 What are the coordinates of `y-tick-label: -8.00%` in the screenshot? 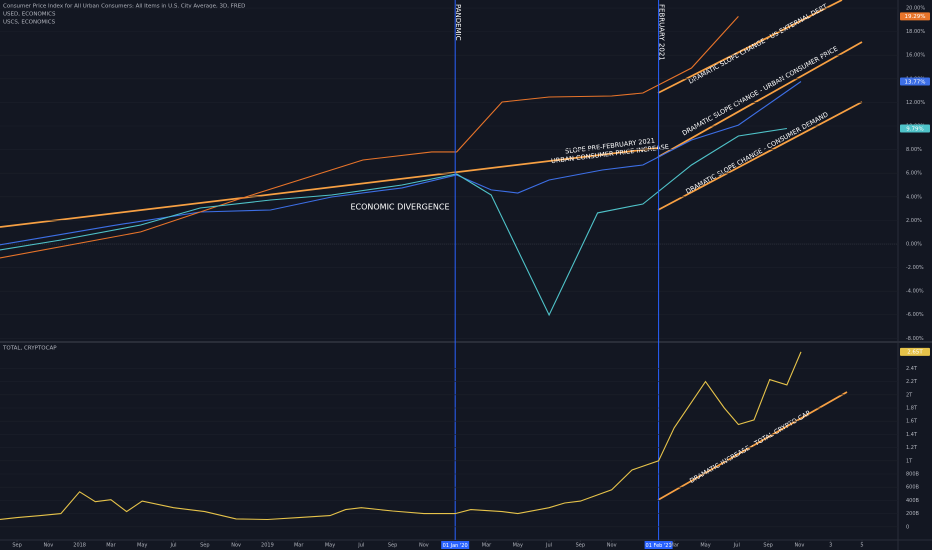 It's located at (915, 339).